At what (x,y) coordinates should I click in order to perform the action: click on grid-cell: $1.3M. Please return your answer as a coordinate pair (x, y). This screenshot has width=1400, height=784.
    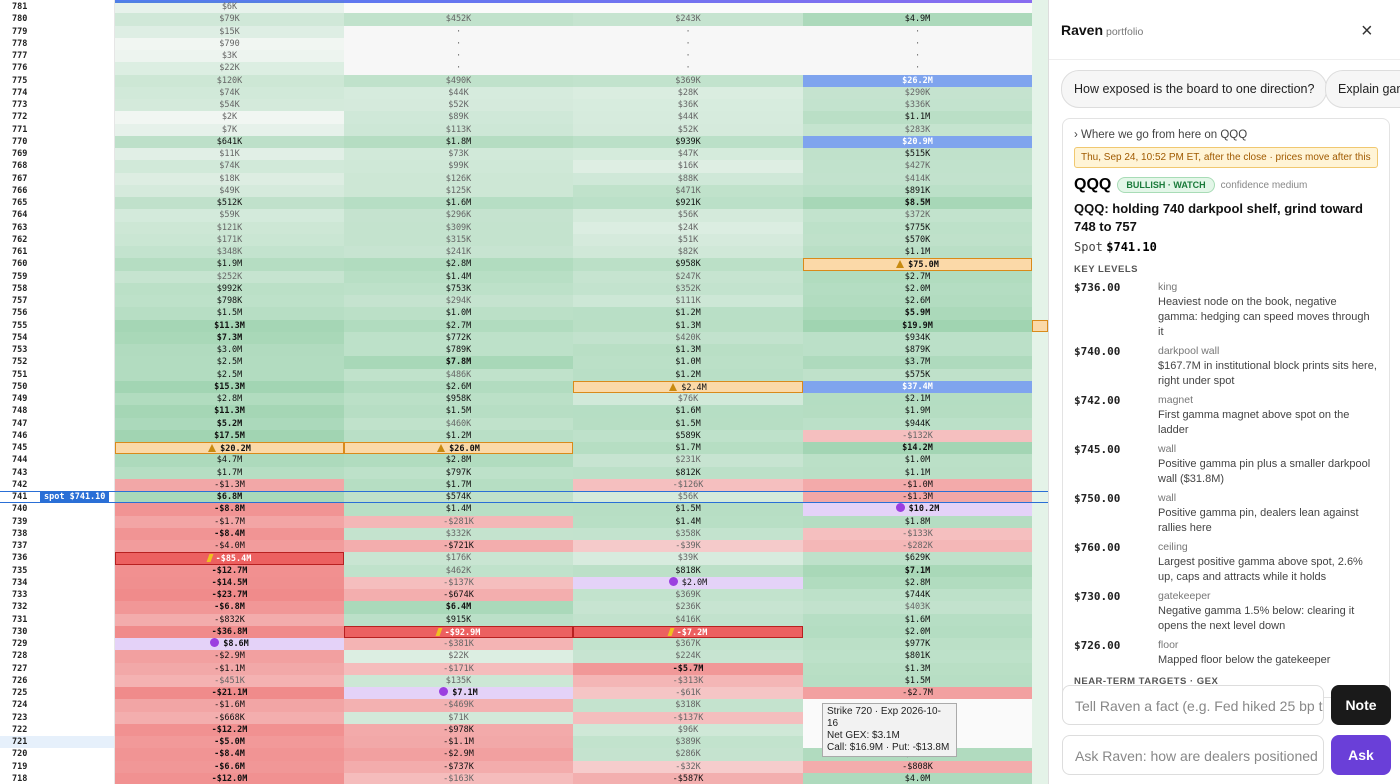
    Looking at the image, I should click on (688, 325).